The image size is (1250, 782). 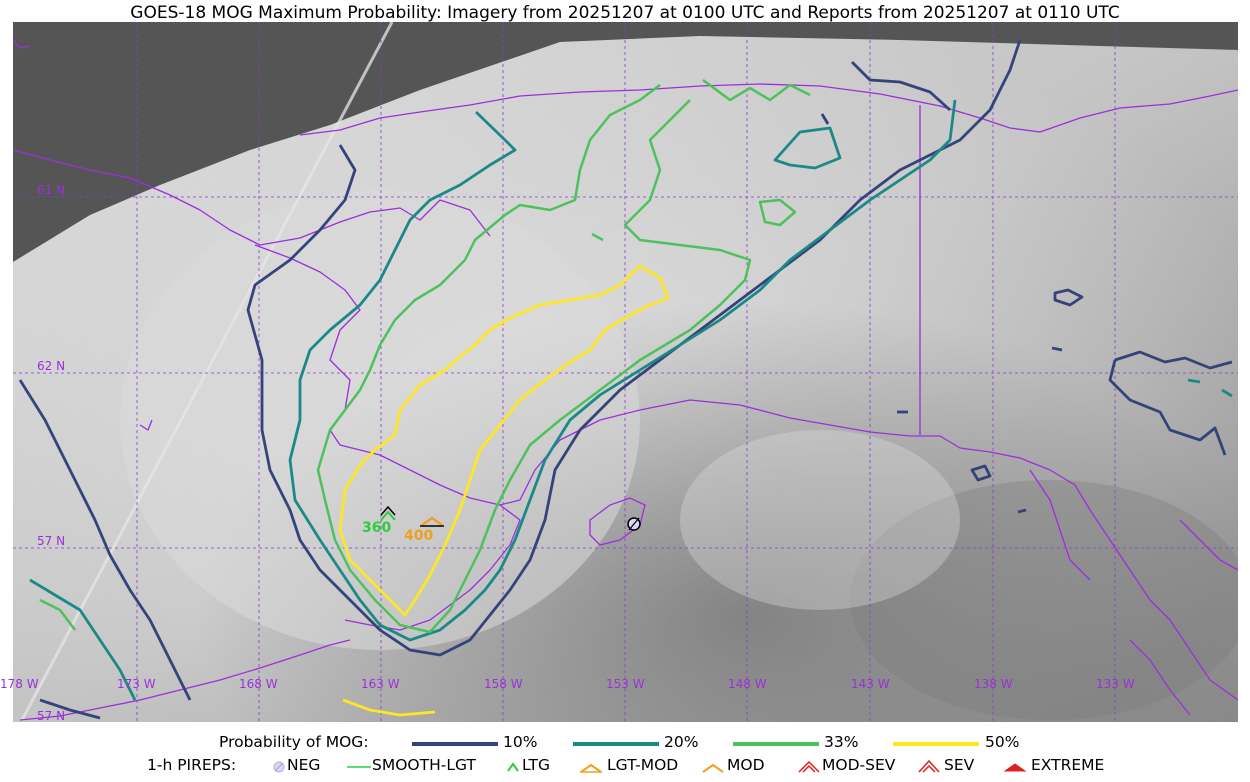 I want to click on lon-label: 148 W, so click(x=747, y=684).